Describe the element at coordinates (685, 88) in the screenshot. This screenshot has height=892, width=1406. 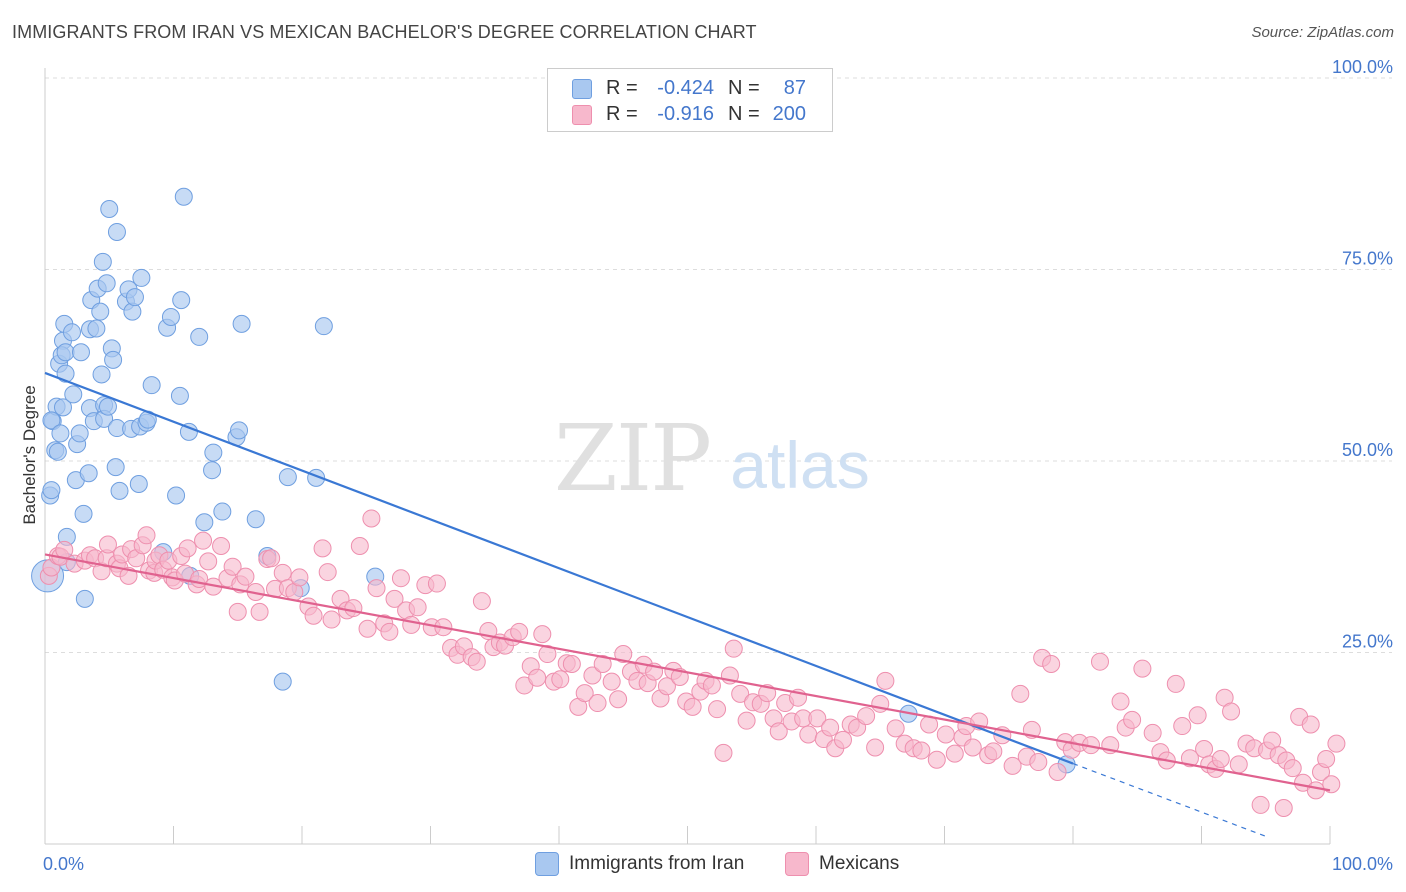
I see `legend-r-value: -0.424` at that location.